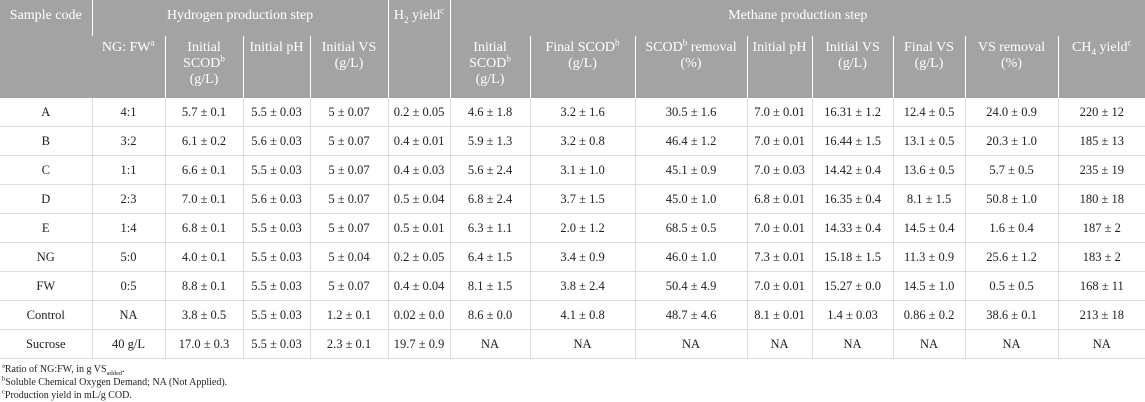 The image size is (1145, 402). I want to click on table-cell: 46.4 ± 1.2, so click(691, 141).